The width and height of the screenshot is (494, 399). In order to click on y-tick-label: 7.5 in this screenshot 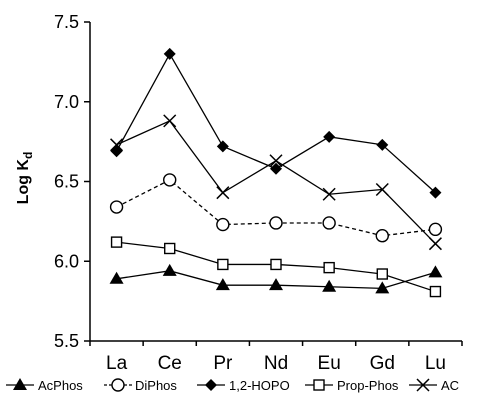, I will do `click(66, 22)`.